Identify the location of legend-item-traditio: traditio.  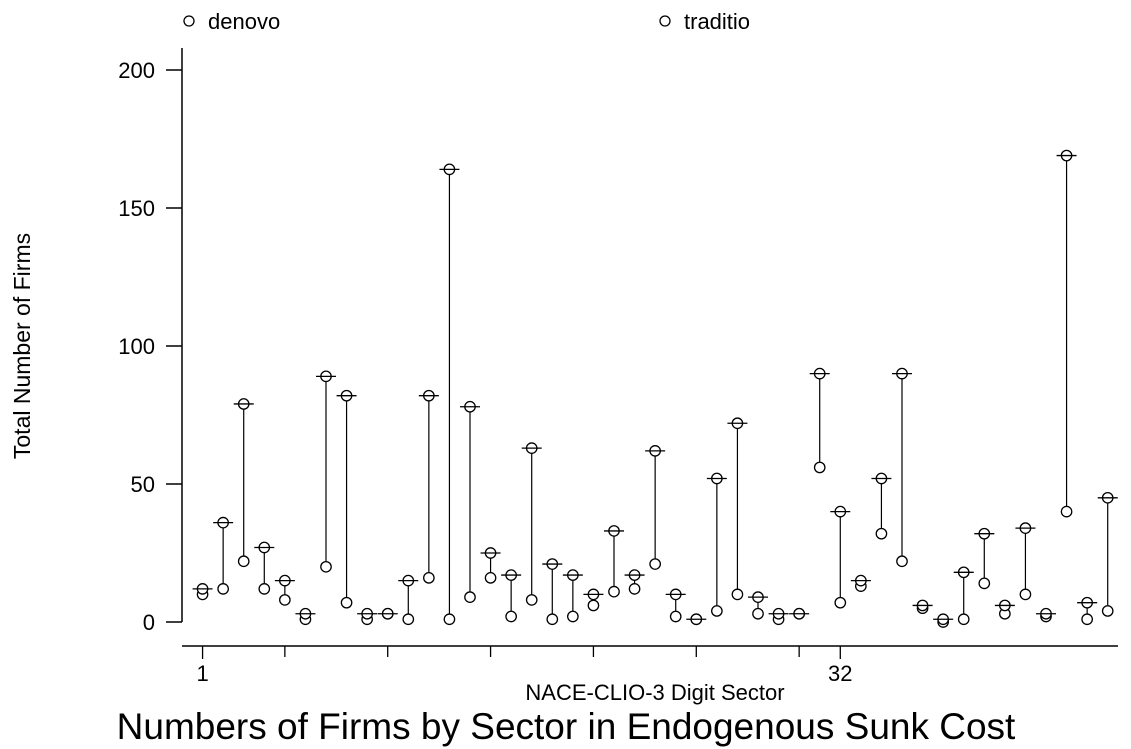
(704, 21).